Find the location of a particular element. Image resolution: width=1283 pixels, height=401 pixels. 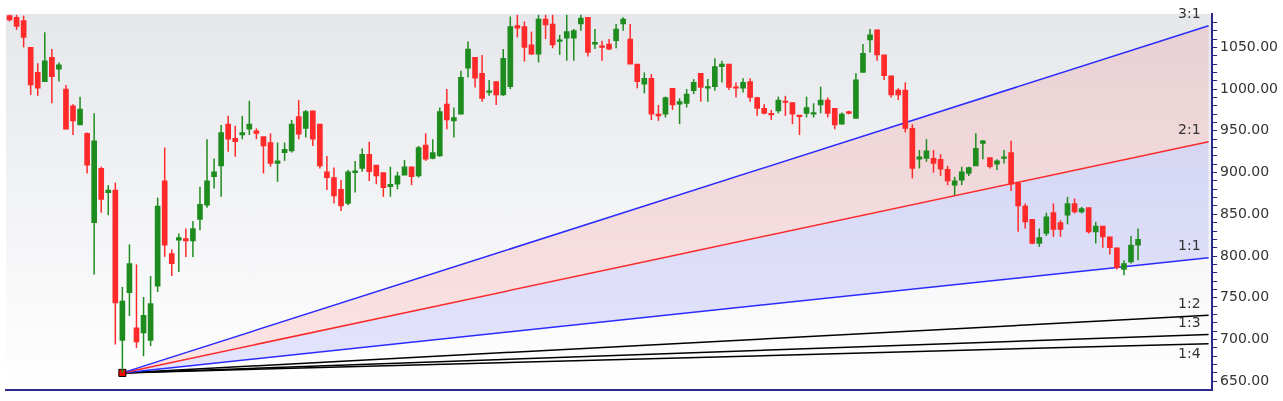

y-tick-label: 650.00 is located at coordinates (1245, 379).